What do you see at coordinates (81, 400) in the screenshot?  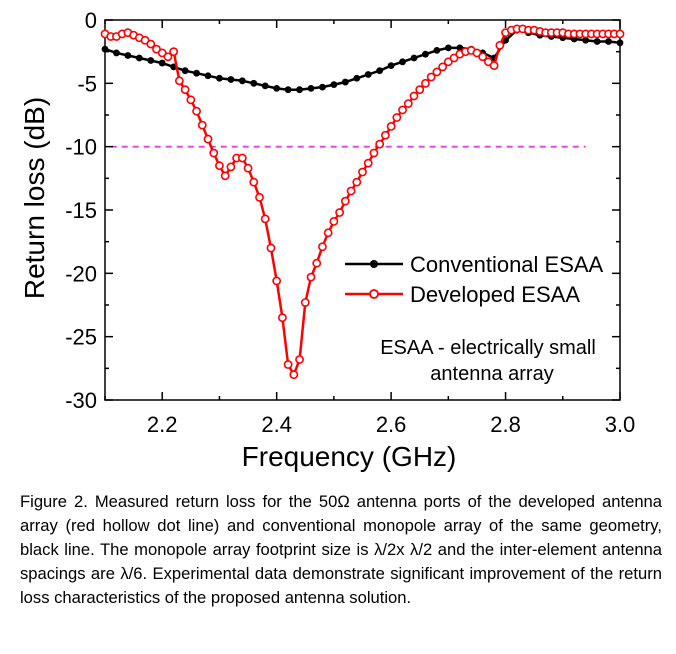 I see `y-tick-label: -30` at bounding box center [81, 400].